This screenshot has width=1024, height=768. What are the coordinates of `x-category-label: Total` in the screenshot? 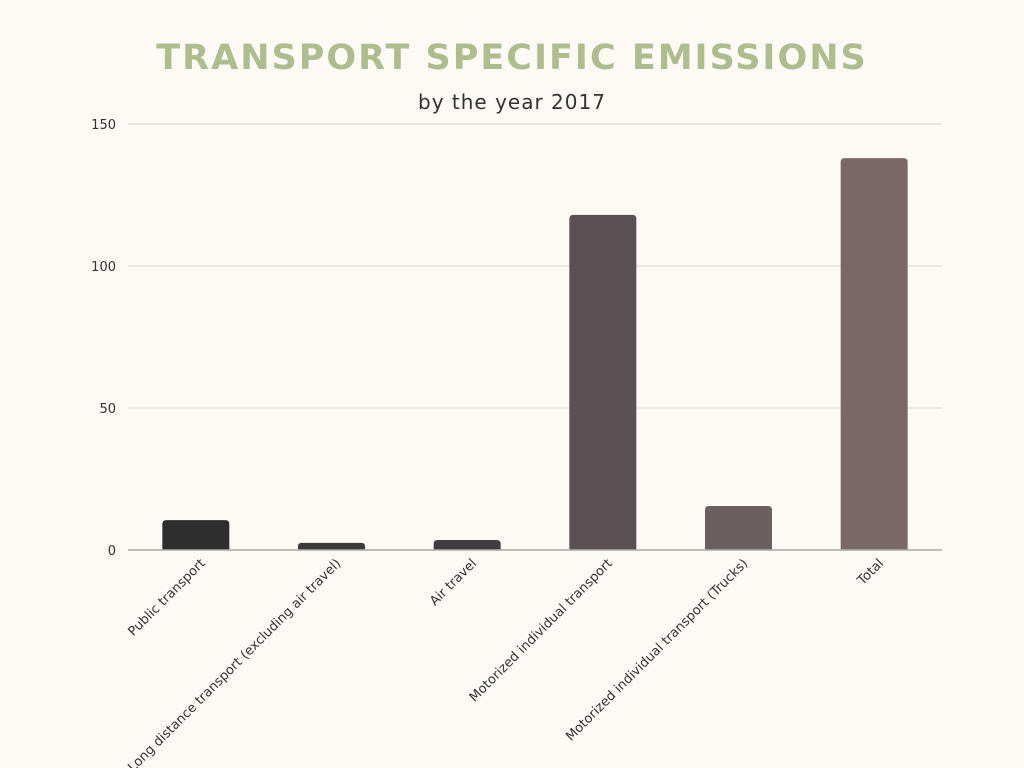 It's located at (870, 572).